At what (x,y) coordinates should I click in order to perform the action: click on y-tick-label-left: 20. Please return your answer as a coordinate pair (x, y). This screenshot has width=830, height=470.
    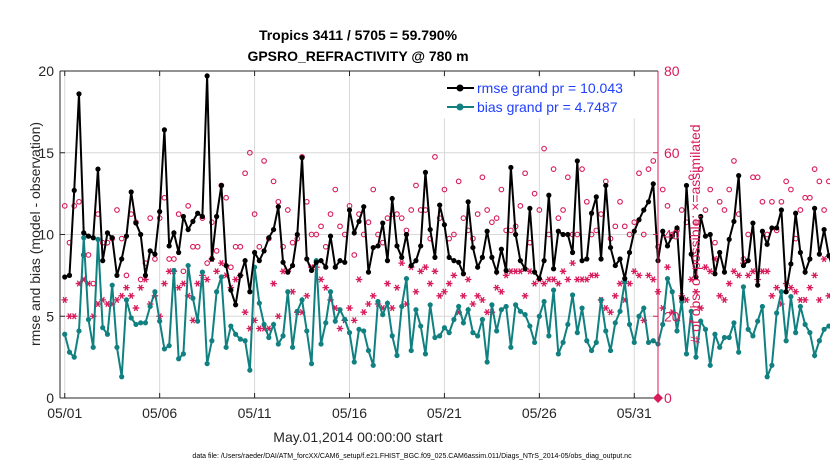
    Looking at the image, I should click on (46, 71).